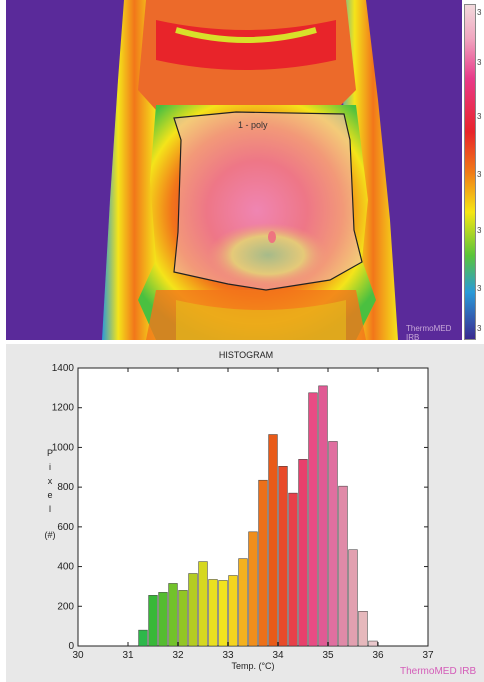 The image size is (484, 682). Describe the element at coordinates (63, 408) in the screenshot. I see `y-tick-label: 1200` at that location.